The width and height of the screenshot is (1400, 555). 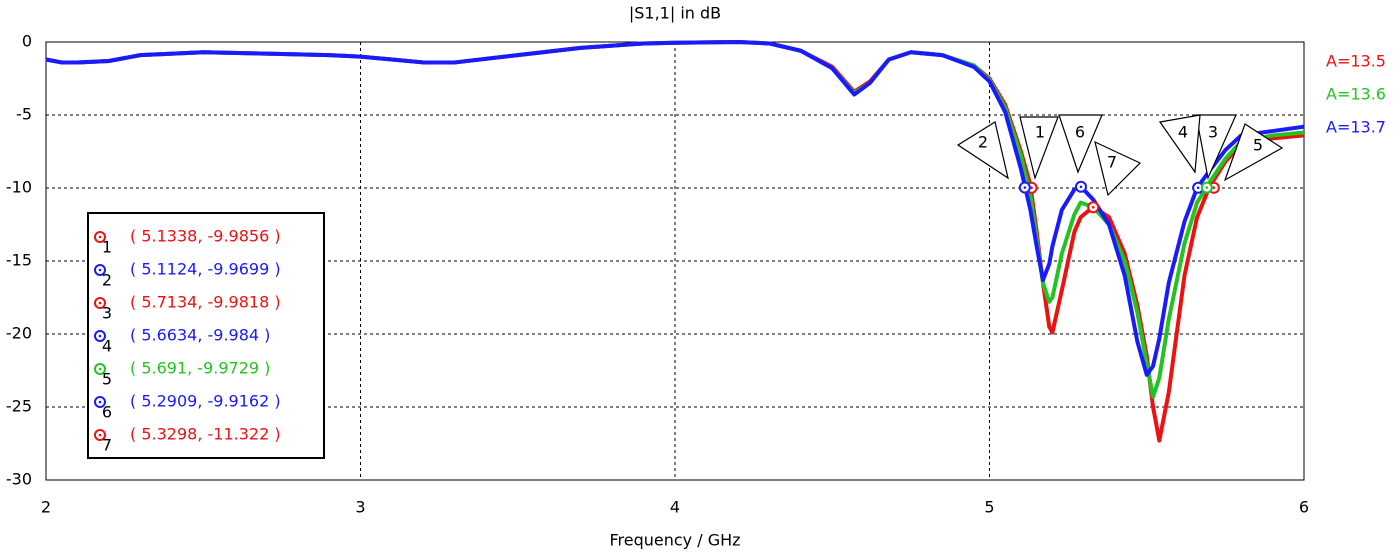 What do you see at coordinates (205, 401) in the screenshot?
I see `legend-marker-value: ( 5.2909, -9.9162 )` at bounding box center [205, 401].